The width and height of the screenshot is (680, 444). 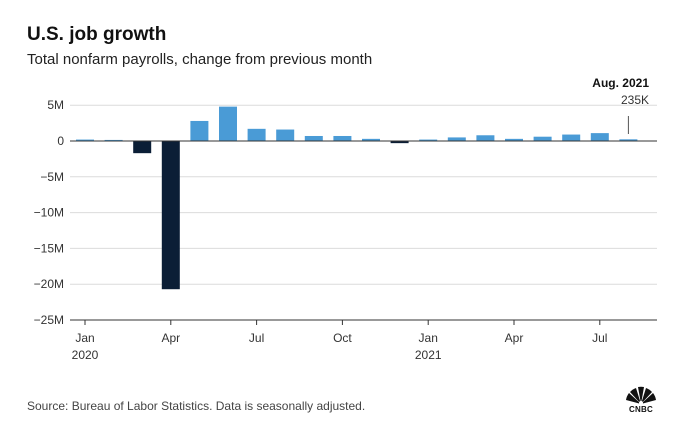 What do you see at coordinates (342, 338) in the screenshot?
I see `x-tick-label: Oct` at bounding box center [342, 338].